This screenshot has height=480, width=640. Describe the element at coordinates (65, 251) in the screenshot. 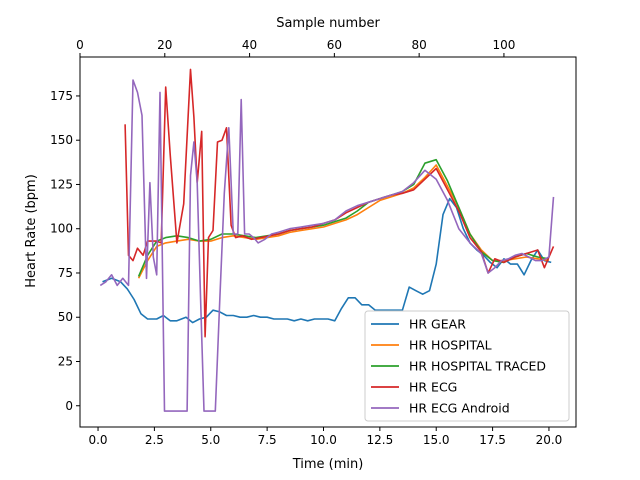

I see `y-axis: 0 25 50 75 100 125 150 175` at that location.